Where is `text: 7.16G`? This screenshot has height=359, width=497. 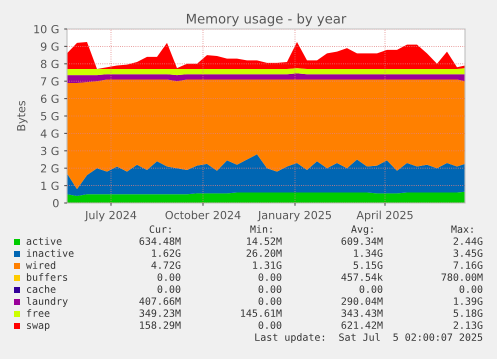
text: 7.16G is located at coordinates (468, 265).